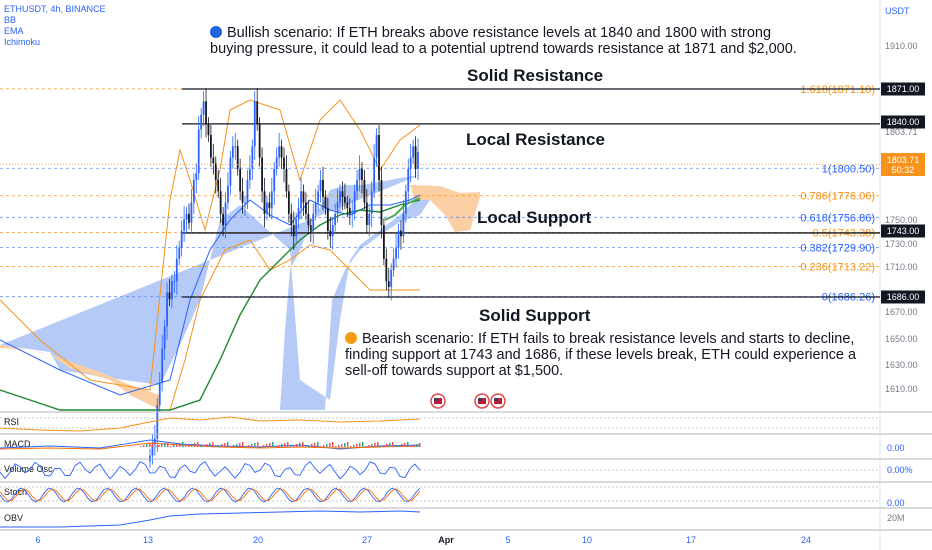  I want to click on current-price-tag, so click(903, 164).